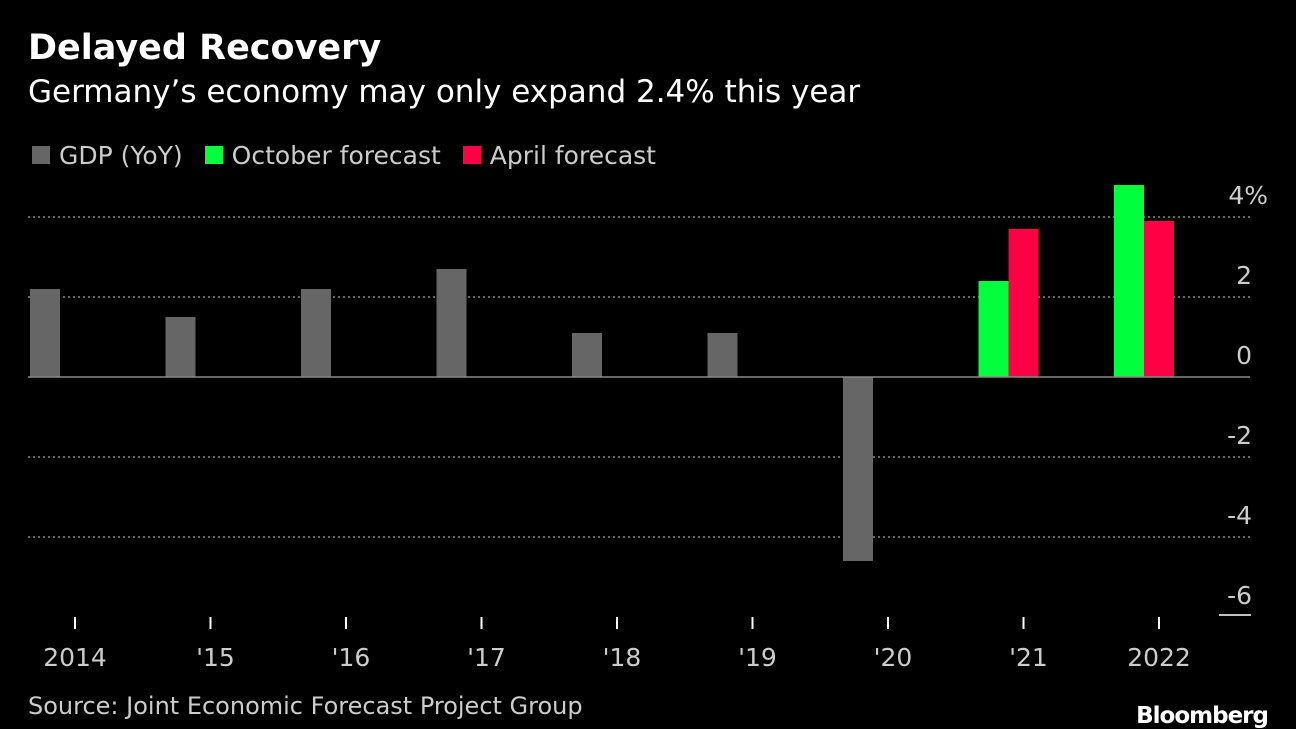 Image resolution: width=1296 pixels, height=729 pixels. I want to click on y-tick-label: -6, so click(1239, 595).